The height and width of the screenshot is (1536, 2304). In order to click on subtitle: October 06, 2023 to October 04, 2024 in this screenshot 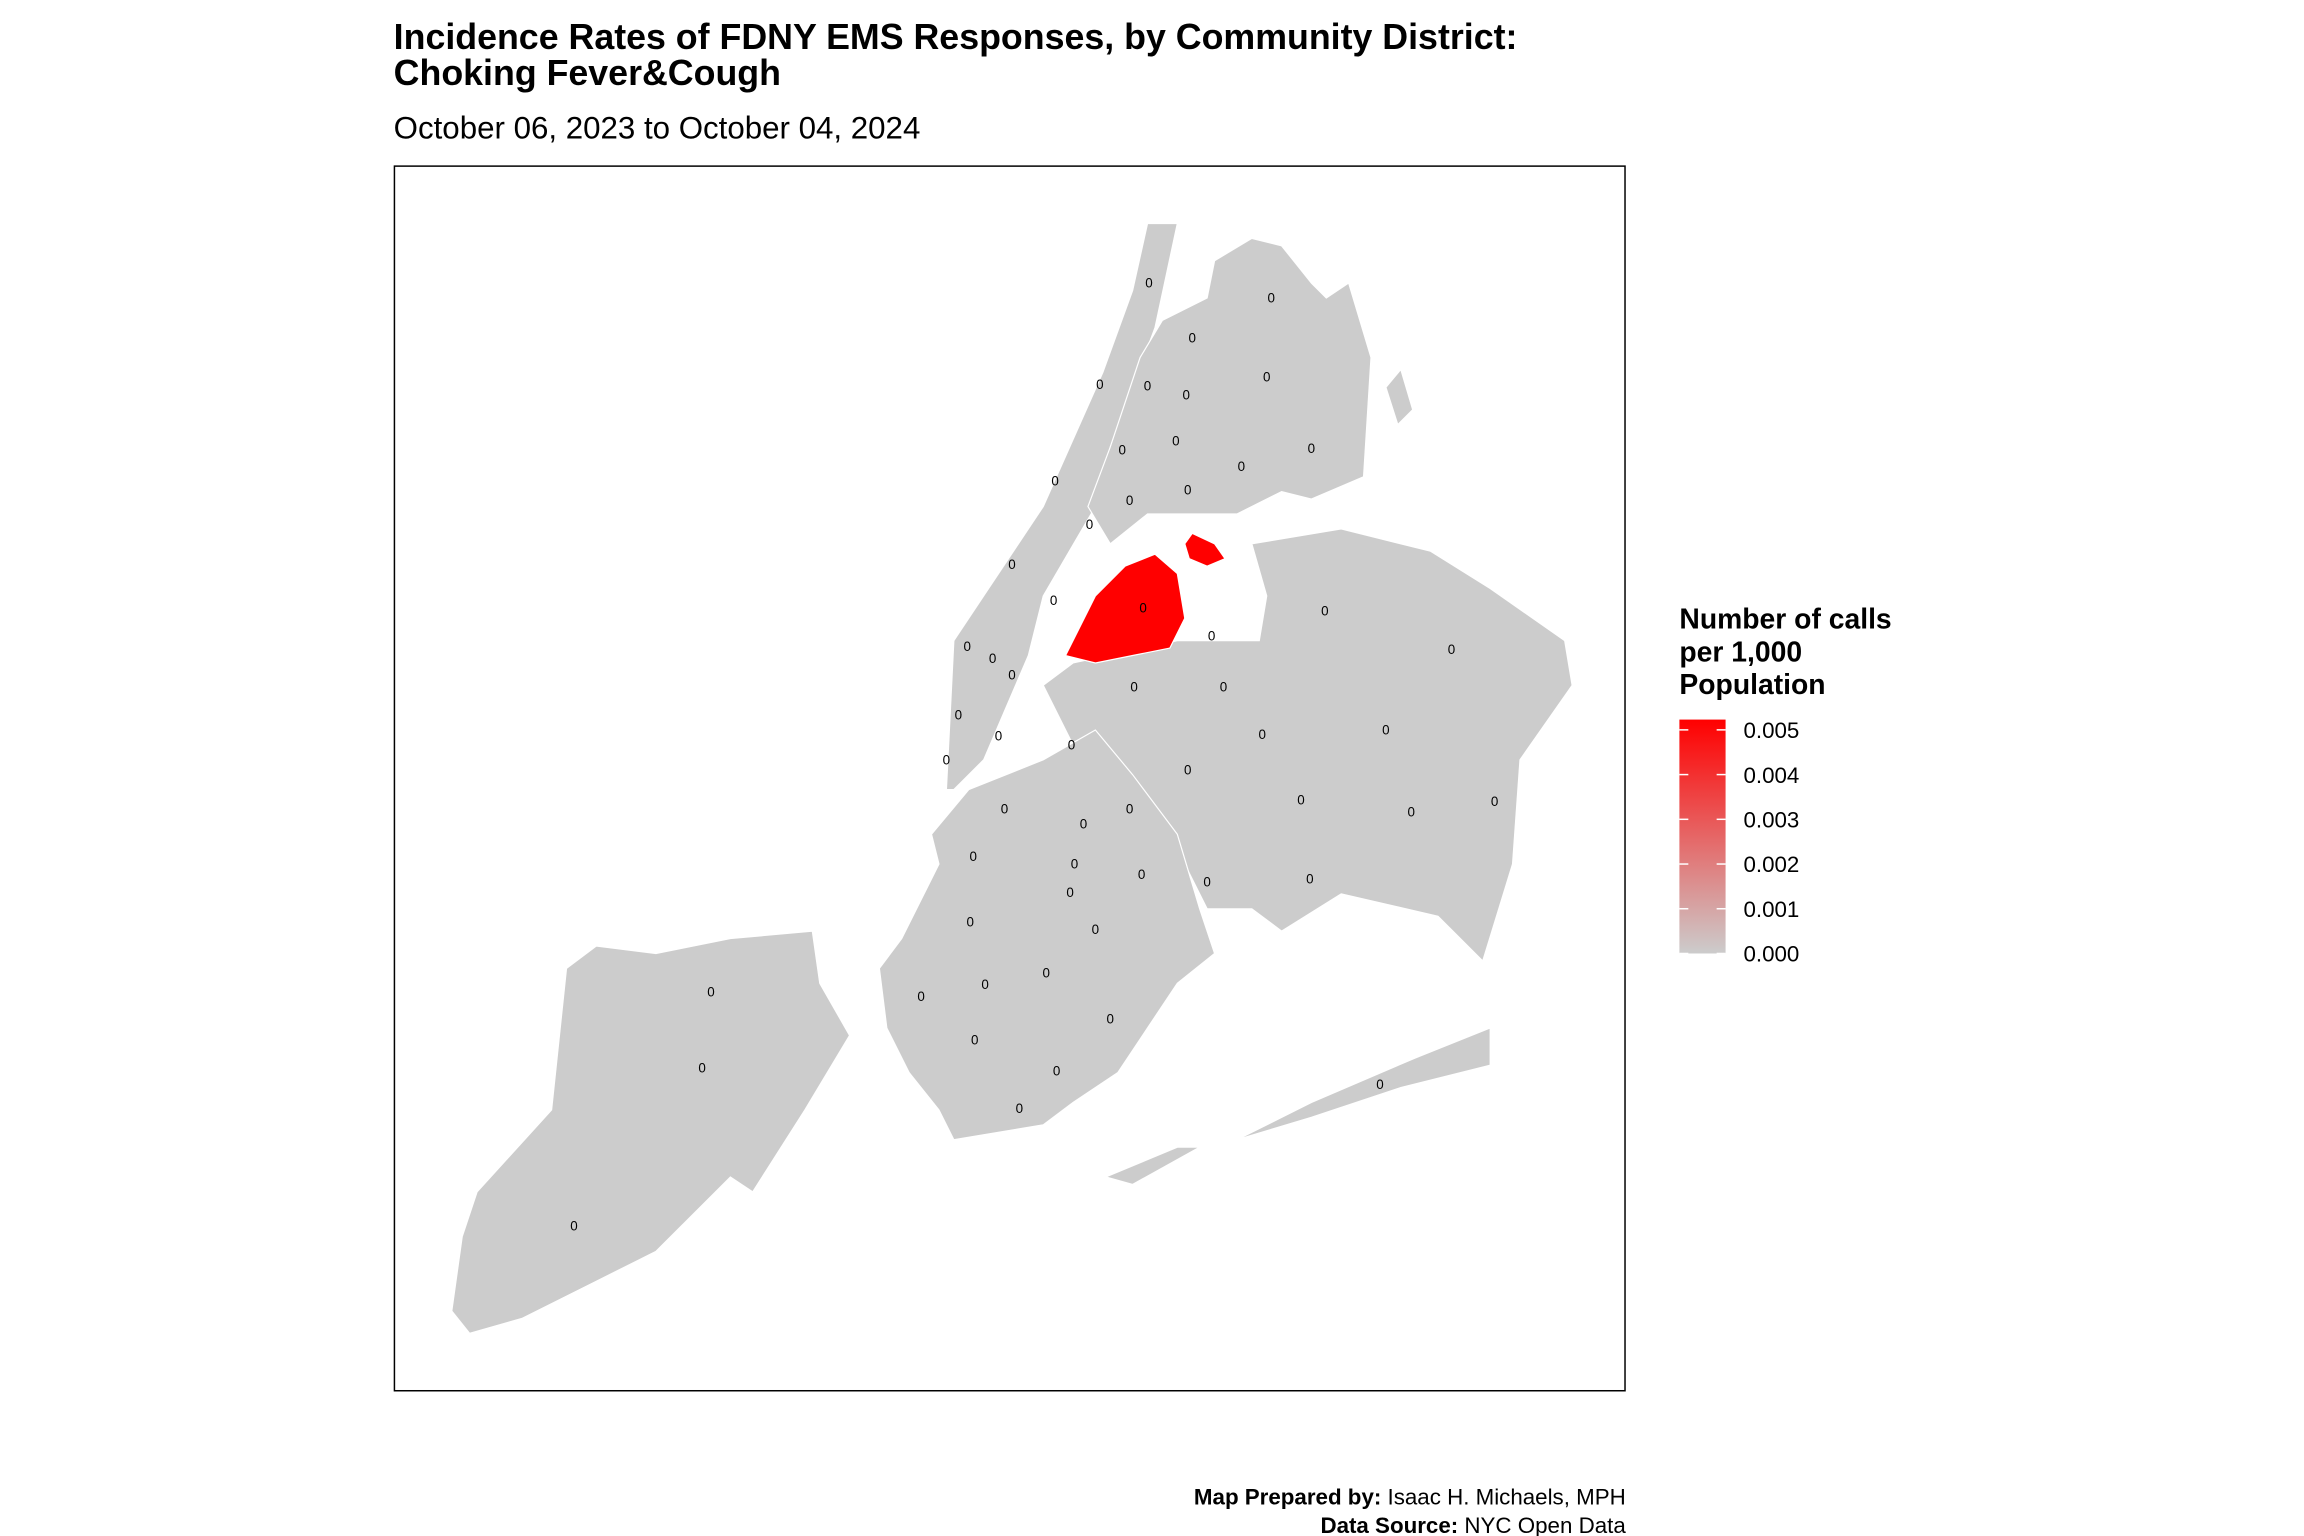, I will do `click(657, 128)`.